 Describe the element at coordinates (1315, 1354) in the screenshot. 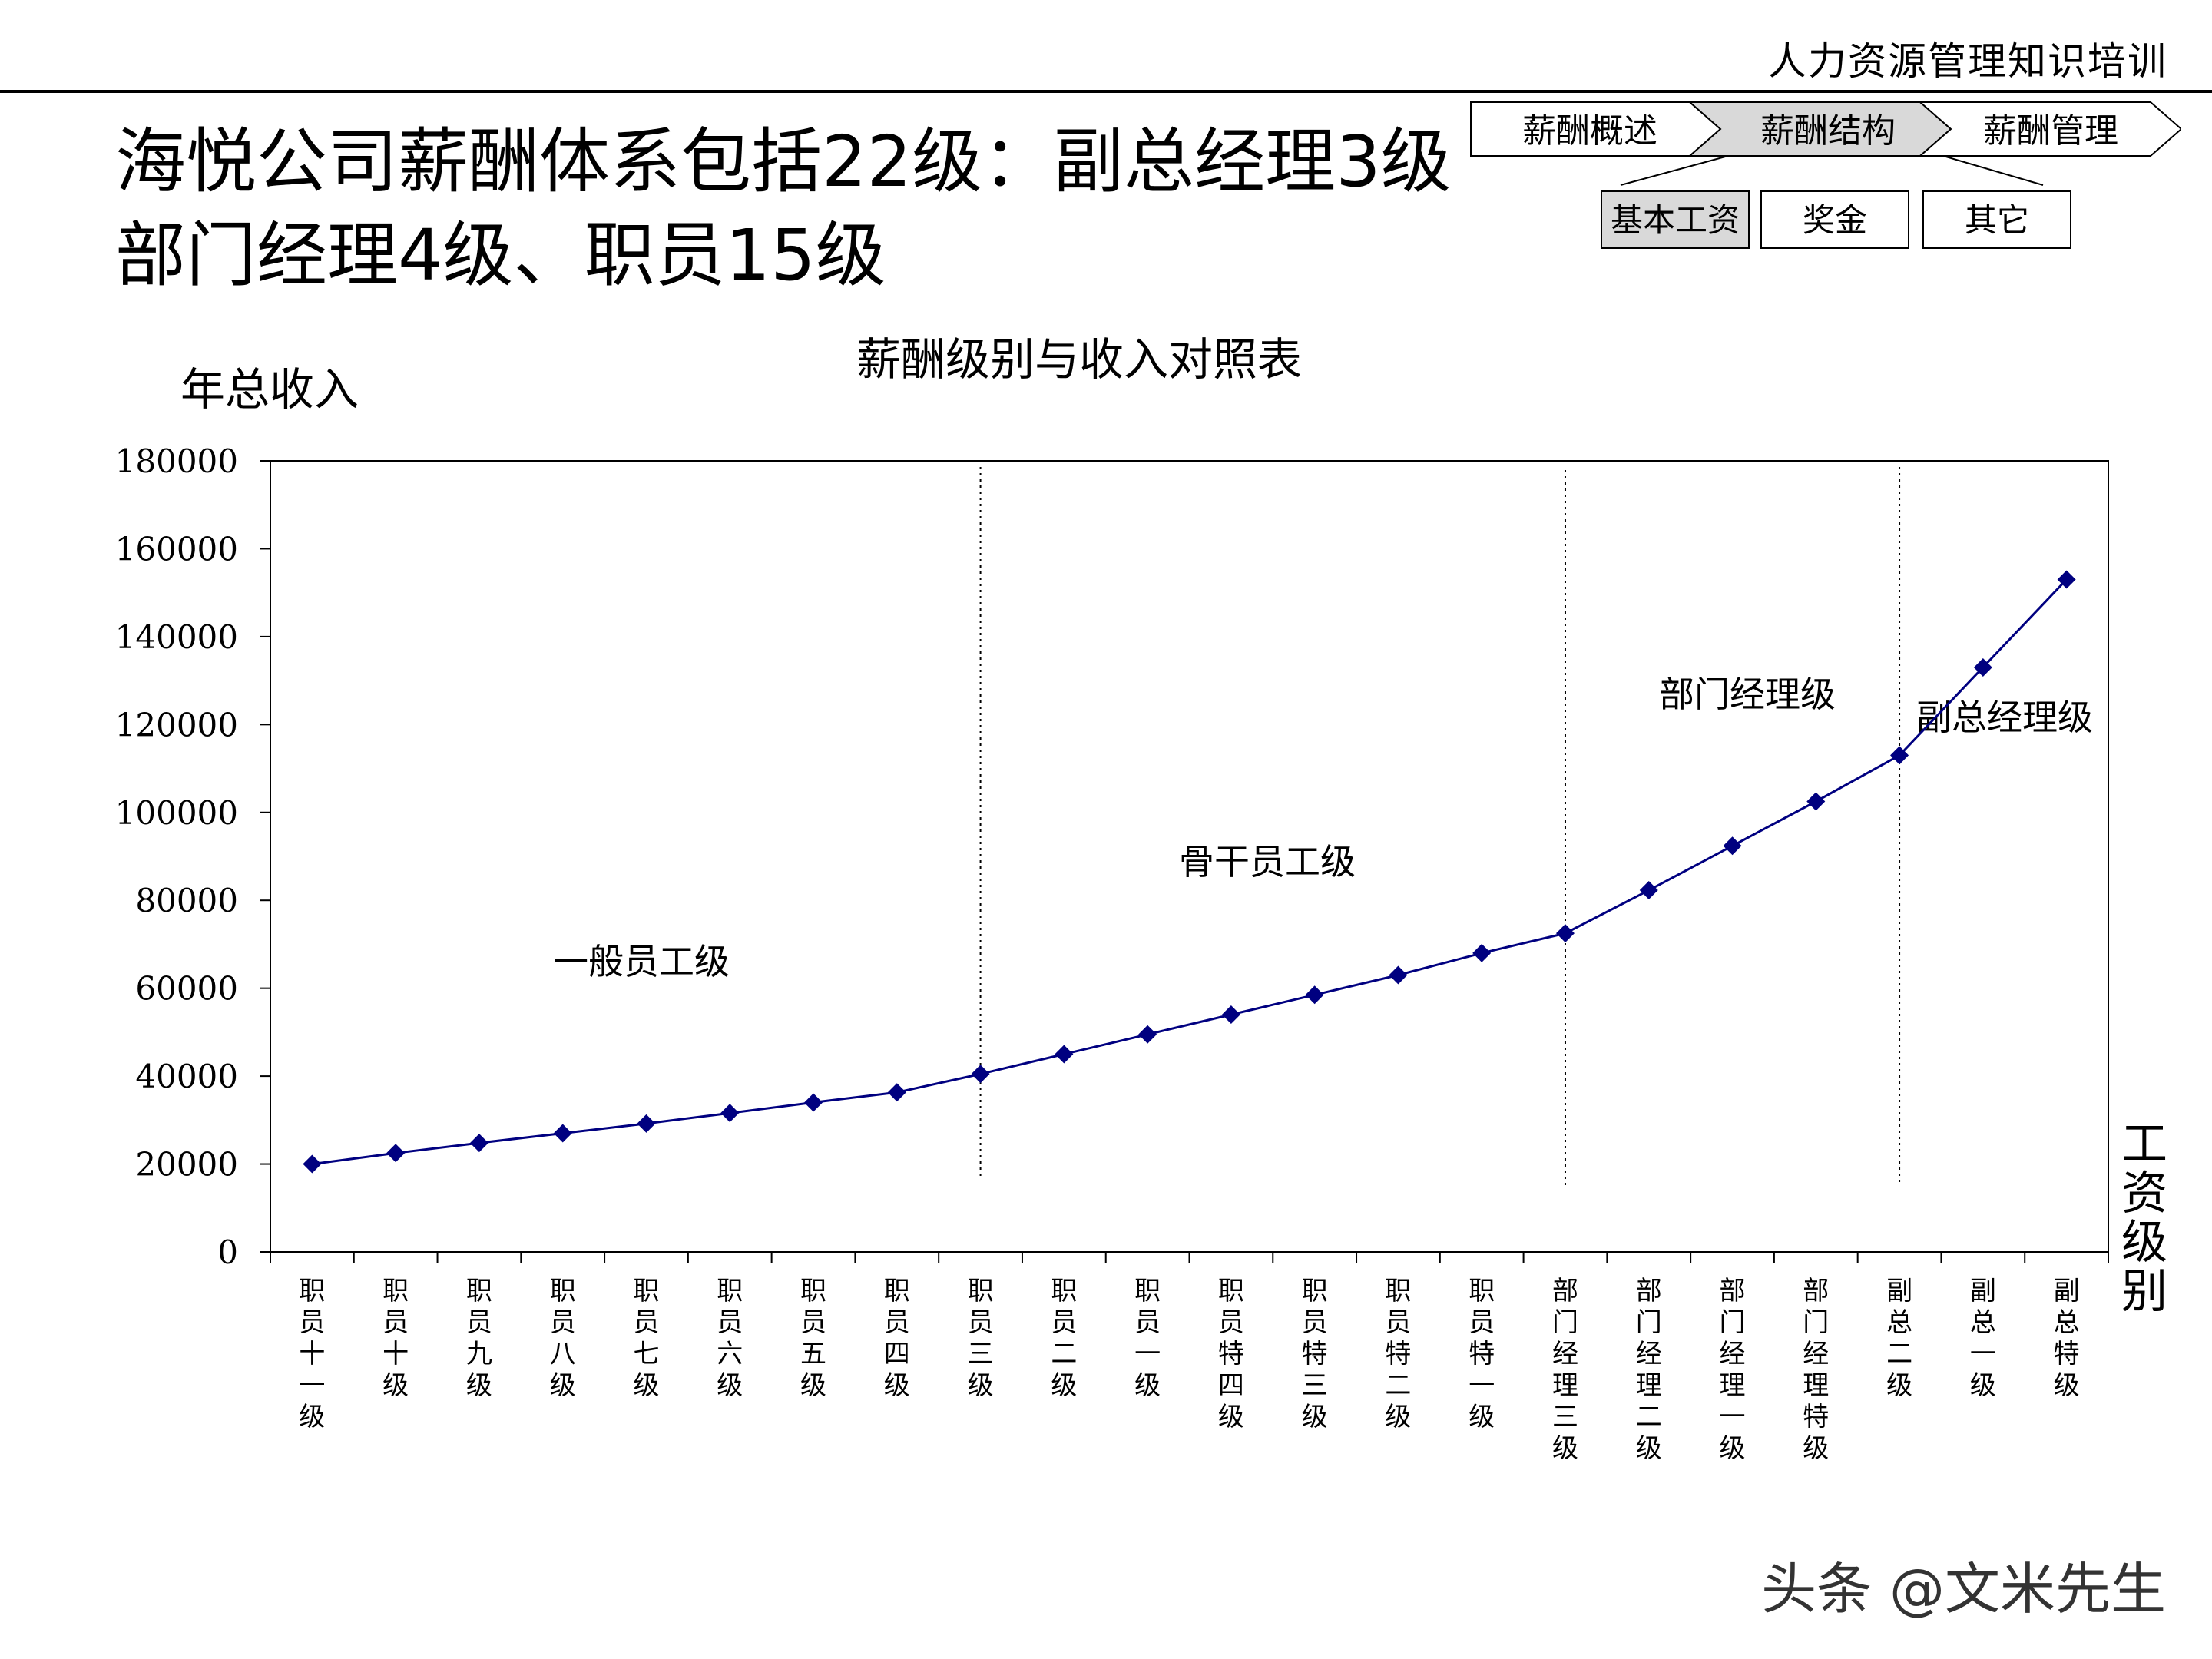

I see `x-tick-label-12: 职员特三级` at that location.